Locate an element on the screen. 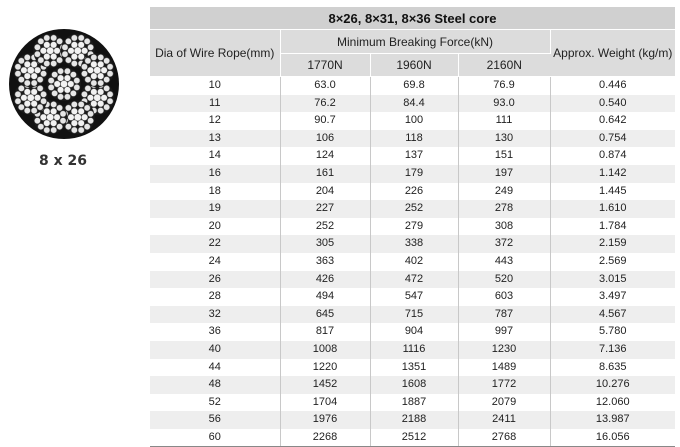  cell-force-1770: 2268 is located at coordinates (325, 437).